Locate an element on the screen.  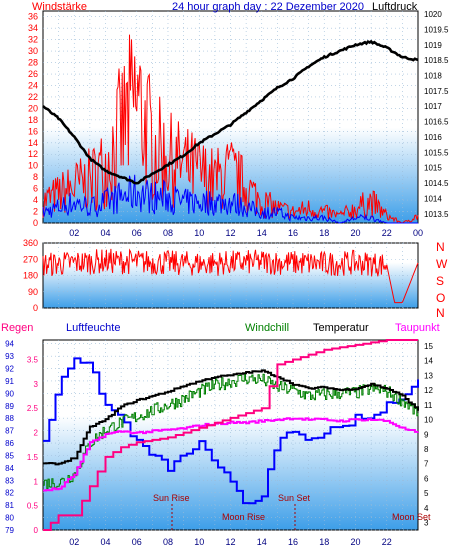
pressure-tick-label: 1014 is located at coordinates (433, 198).